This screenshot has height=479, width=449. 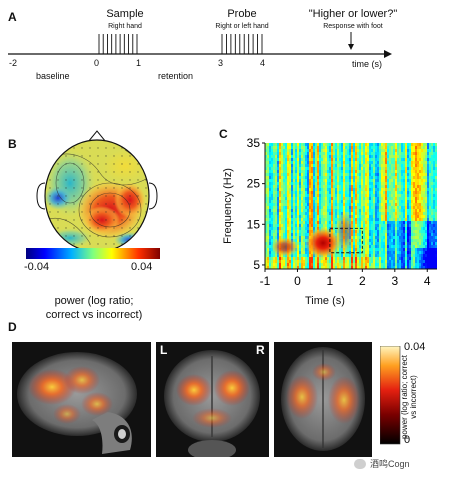 What do you see at coordinates (13, 63) in the screenshot?
I see `tick-label-minus2: -2` at bounding box center [13, 63].